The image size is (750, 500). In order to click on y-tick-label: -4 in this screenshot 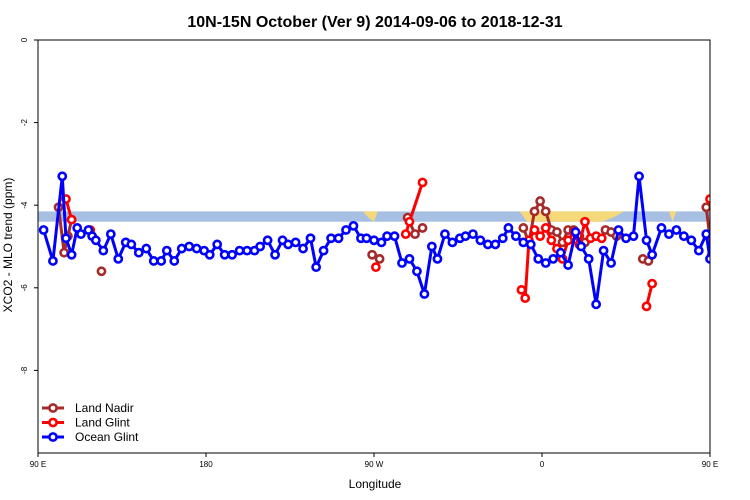, I will do `click(24, 205)`.